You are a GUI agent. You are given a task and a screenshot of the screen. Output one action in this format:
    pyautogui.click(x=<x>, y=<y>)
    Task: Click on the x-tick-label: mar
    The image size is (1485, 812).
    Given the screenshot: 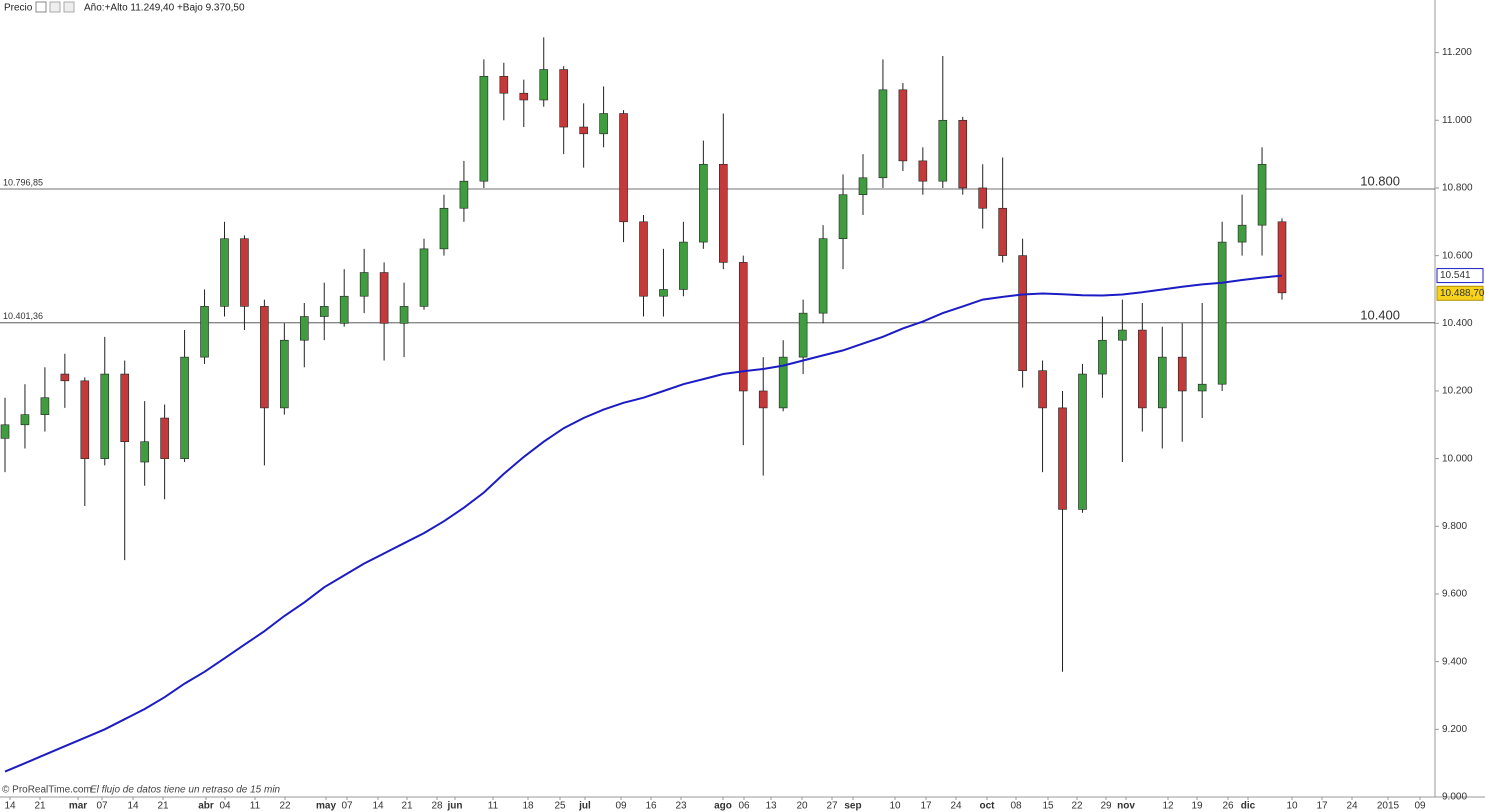 What is the action you would take?
    pyautogui.click(x=78, y=806)
    